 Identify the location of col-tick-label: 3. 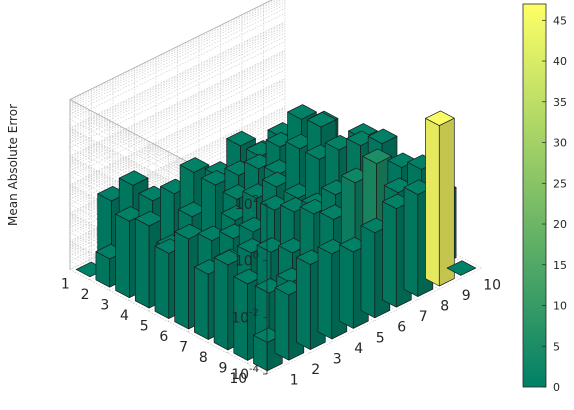
(337, 360).